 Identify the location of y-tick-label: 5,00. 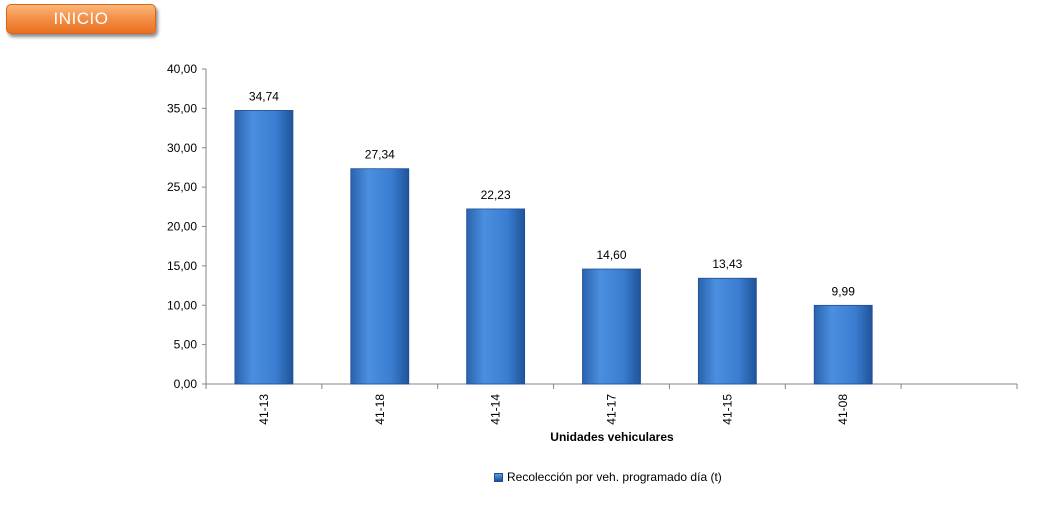
(186, 345).